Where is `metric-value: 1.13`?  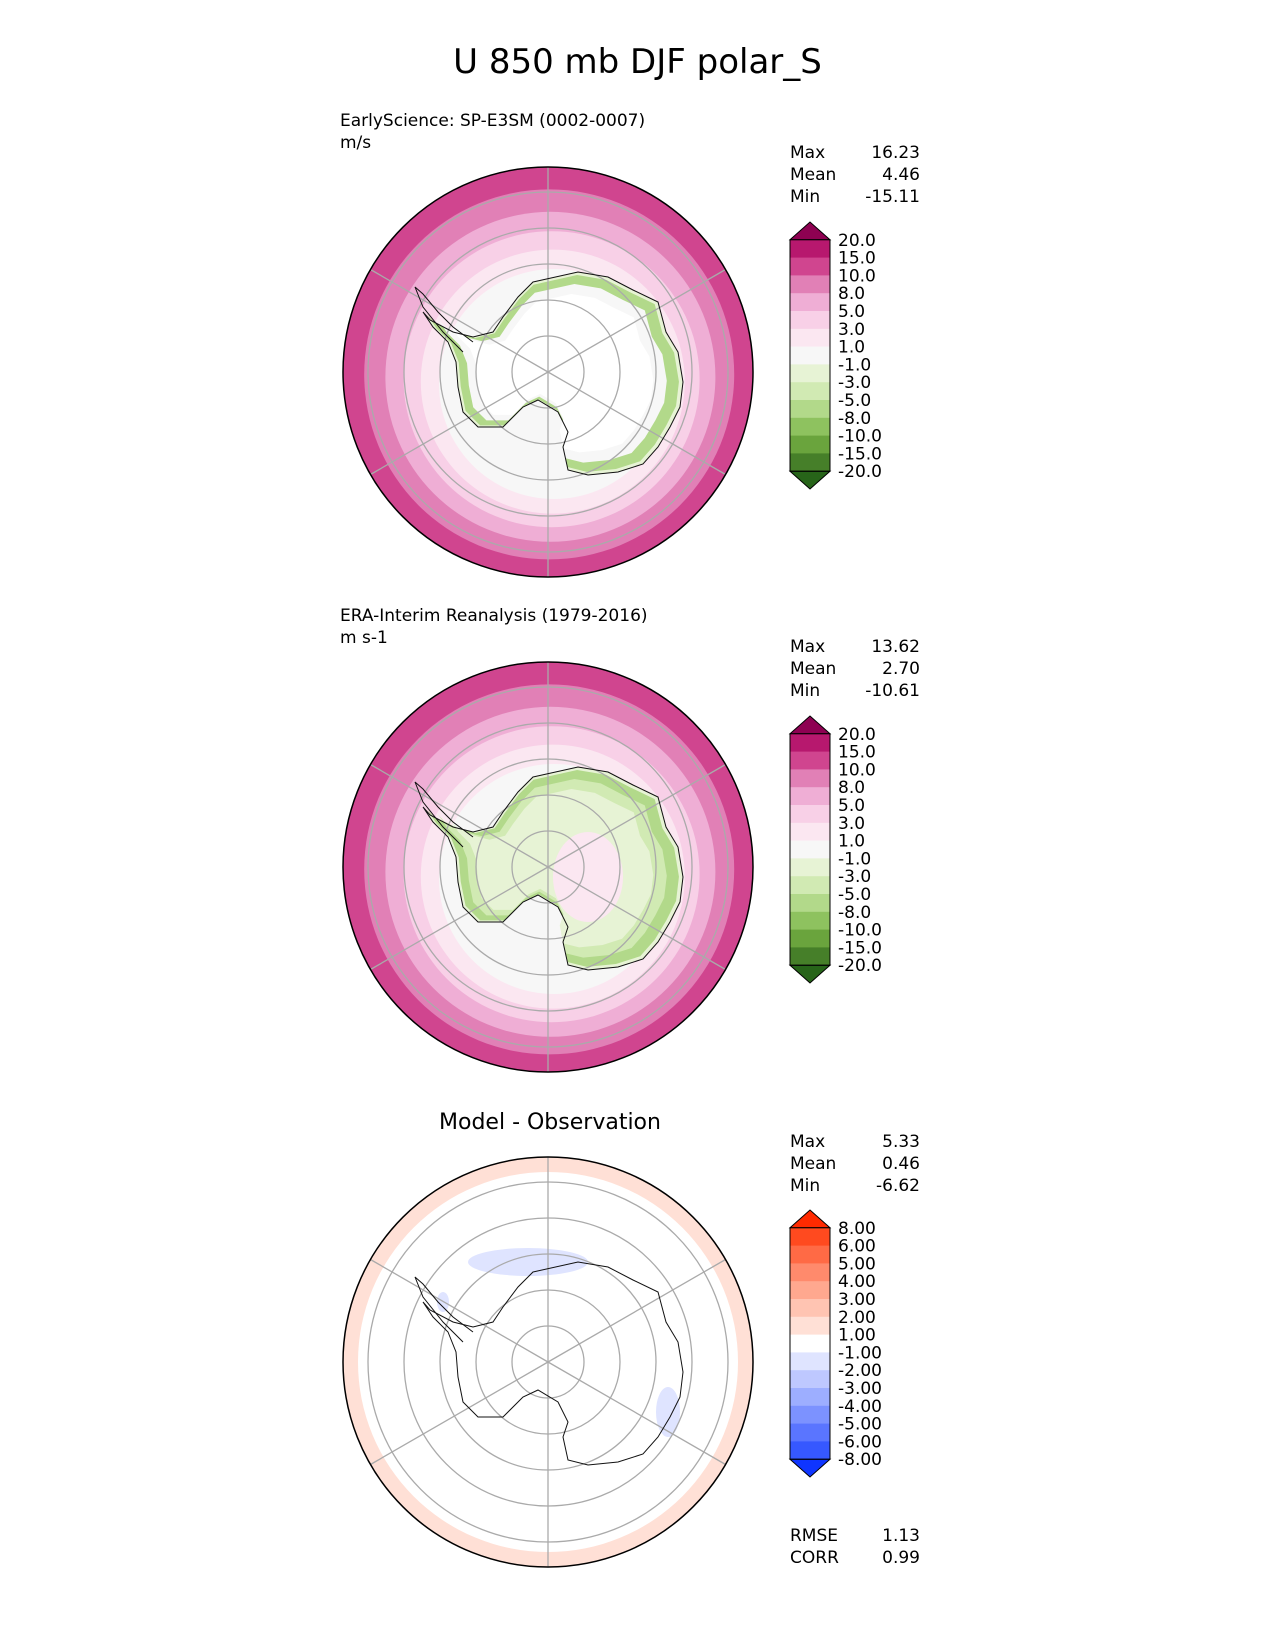 metric-value: 1.13 is located at coordinates (901, 1536).